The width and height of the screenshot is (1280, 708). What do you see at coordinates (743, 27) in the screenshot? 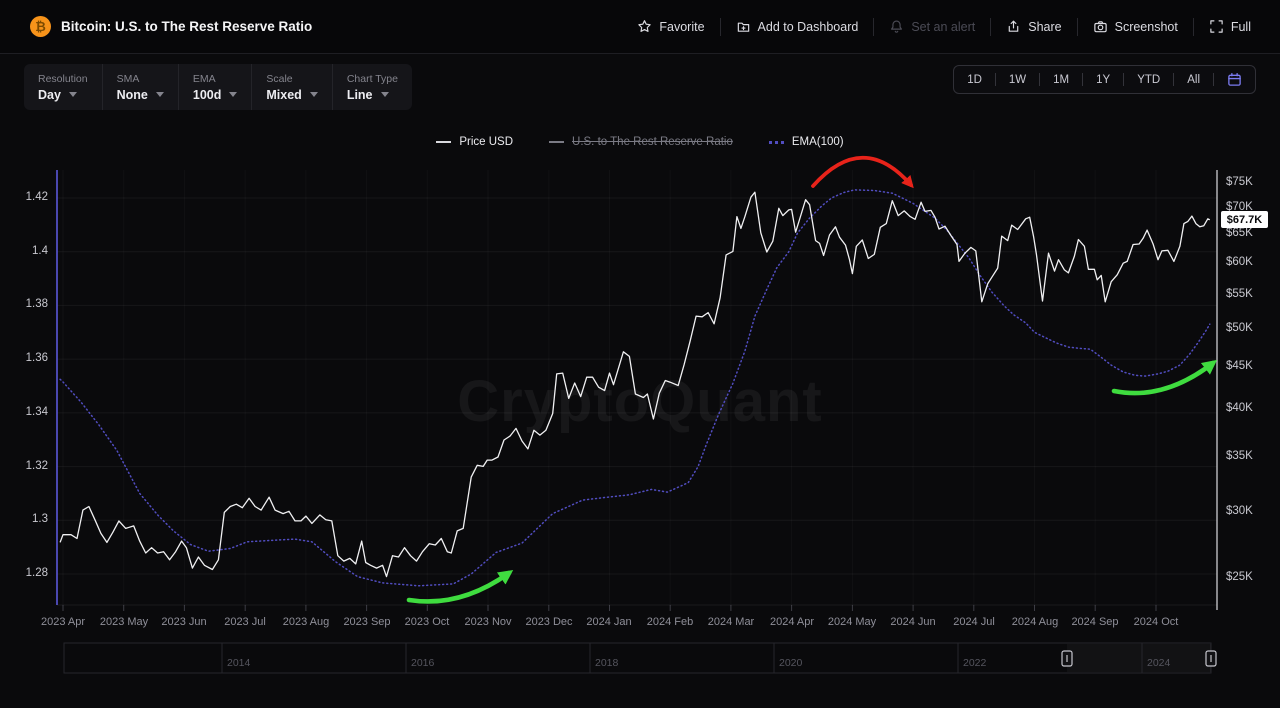
I see `folder-plus-icon` at bounding box center [743, 27].